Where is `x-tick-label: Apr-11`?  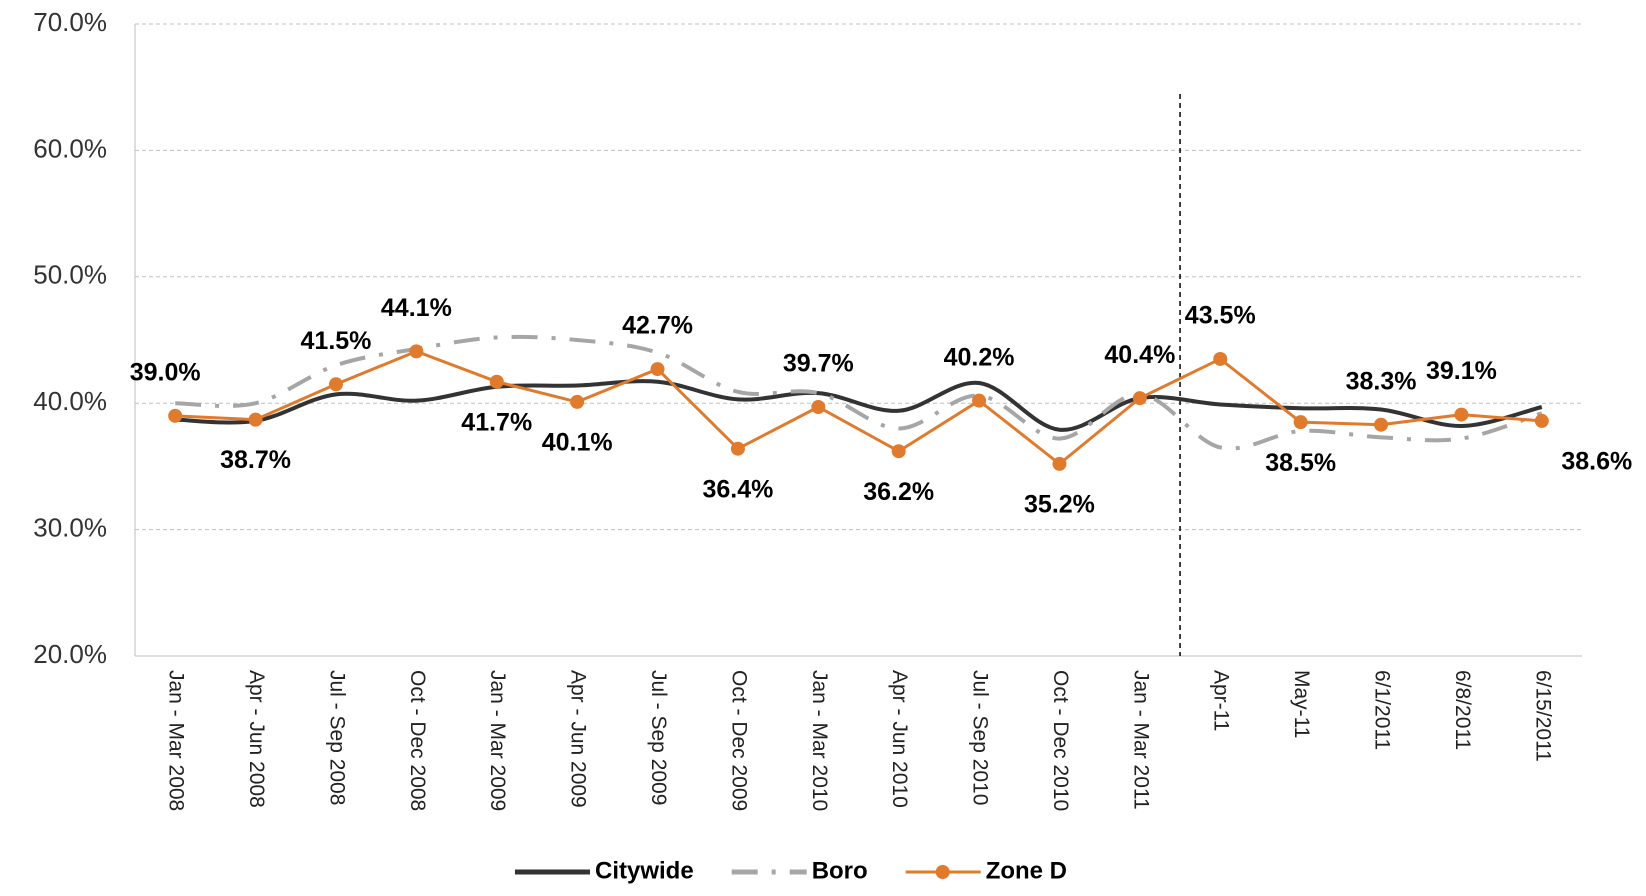
x-tick-label: Apr-11 is located at coordinates (1221, 700).